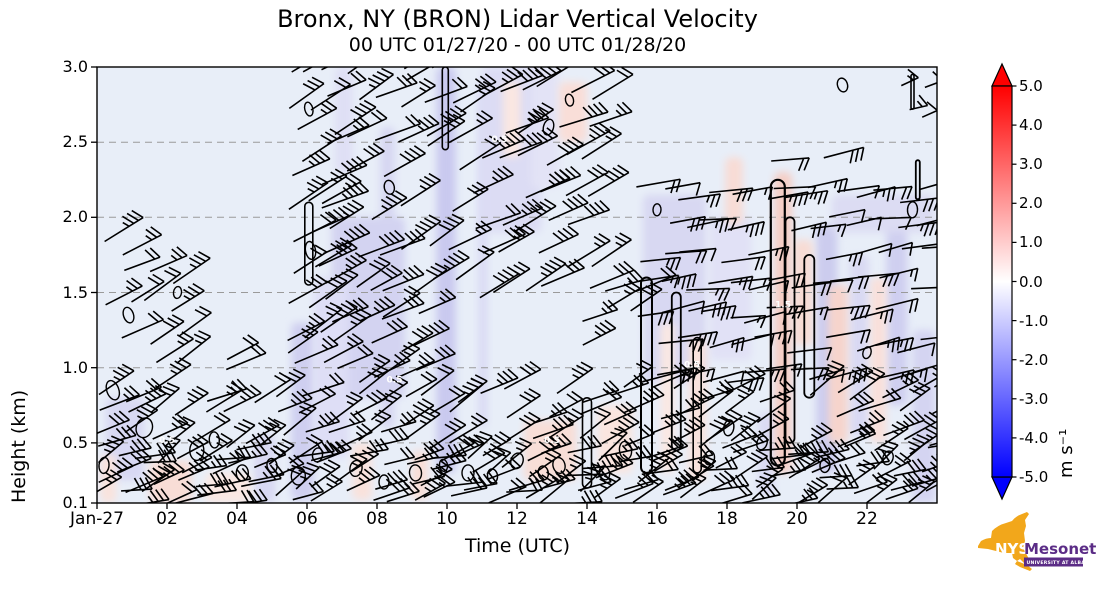 The height and width of the screenshot is (600, 1101). What do you see at coordinates (1004, 281) in the screenshot?
I see `colorbar` at bounding box center [1004, 281].